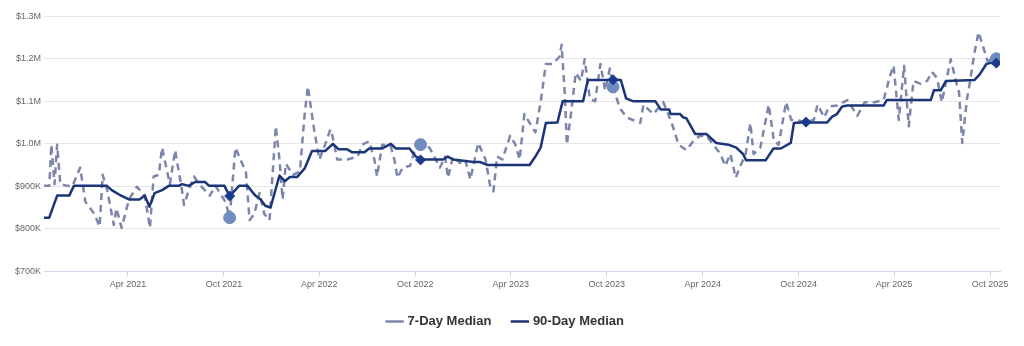  Describe the element at coordinates (449, 321) in the screenshot. I see `legend-label: 7-Day Median` at that location.